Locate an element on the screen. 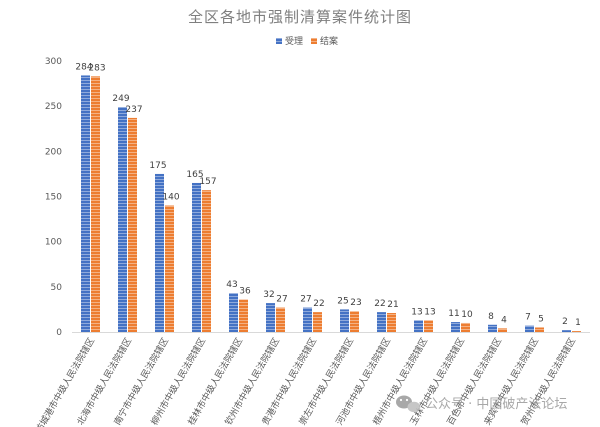  data-label-closed: 13 is located at coordinates (429, 312).